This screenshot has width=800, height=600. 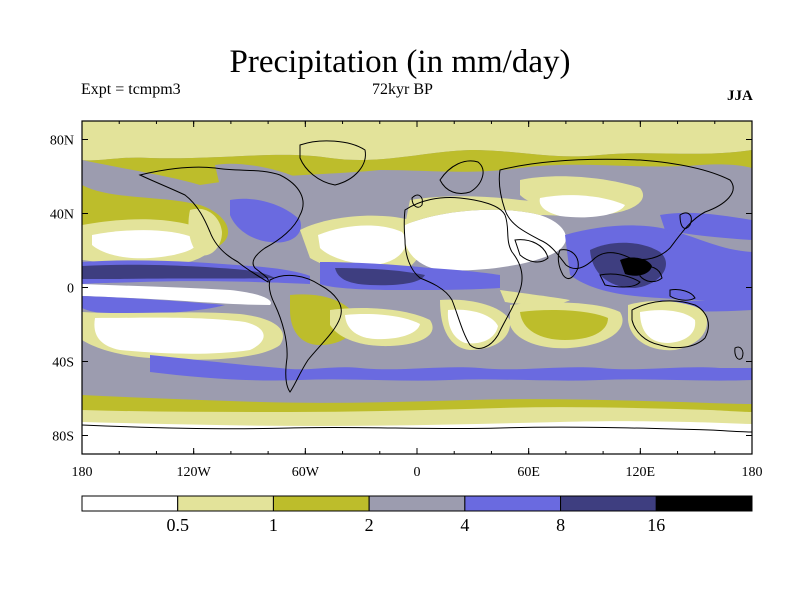 What do you see at coordinates (417, 515) in the screenshot?
I see `colorbar: 0.5 1 2 4 8 16` at bounding box center [417, 515].